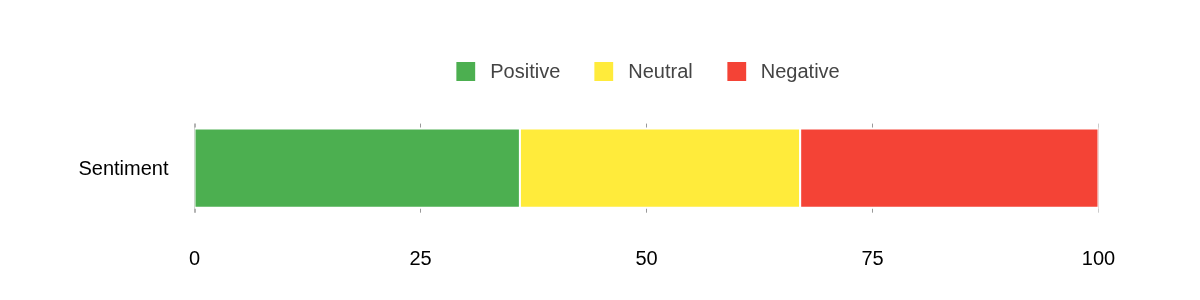 The width and height of the screenshot is (1200, 300). I want to click on x-tick-label: 50, so click(646, 257).